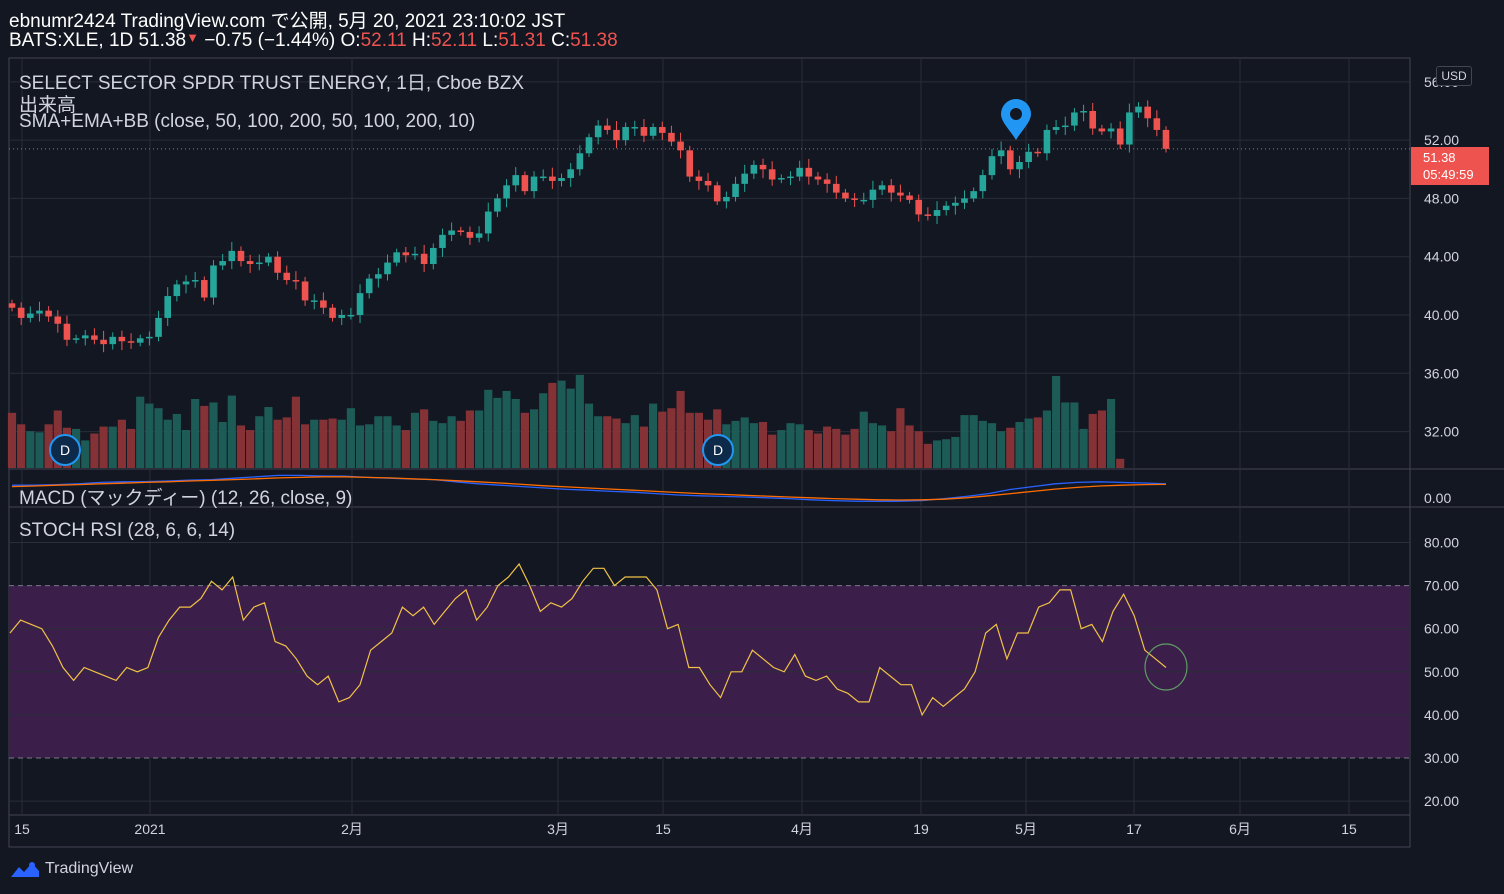 This screenshot has width=1504, height=894. Describe the element at coordinates (1441, 758) in the screenshot. I see `stoch-tick-label: 30.00` at that location.